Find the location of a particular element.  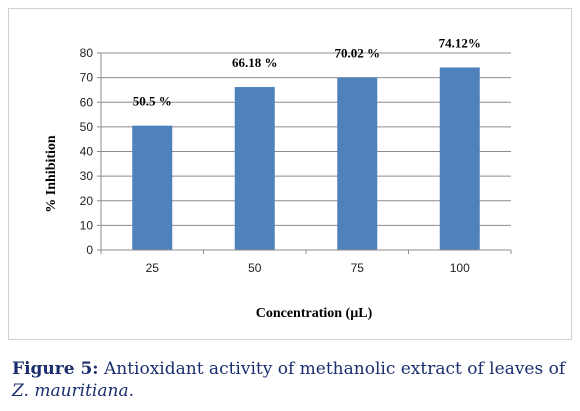

y-tick-label: 20 is located at coordinates (87, 201).